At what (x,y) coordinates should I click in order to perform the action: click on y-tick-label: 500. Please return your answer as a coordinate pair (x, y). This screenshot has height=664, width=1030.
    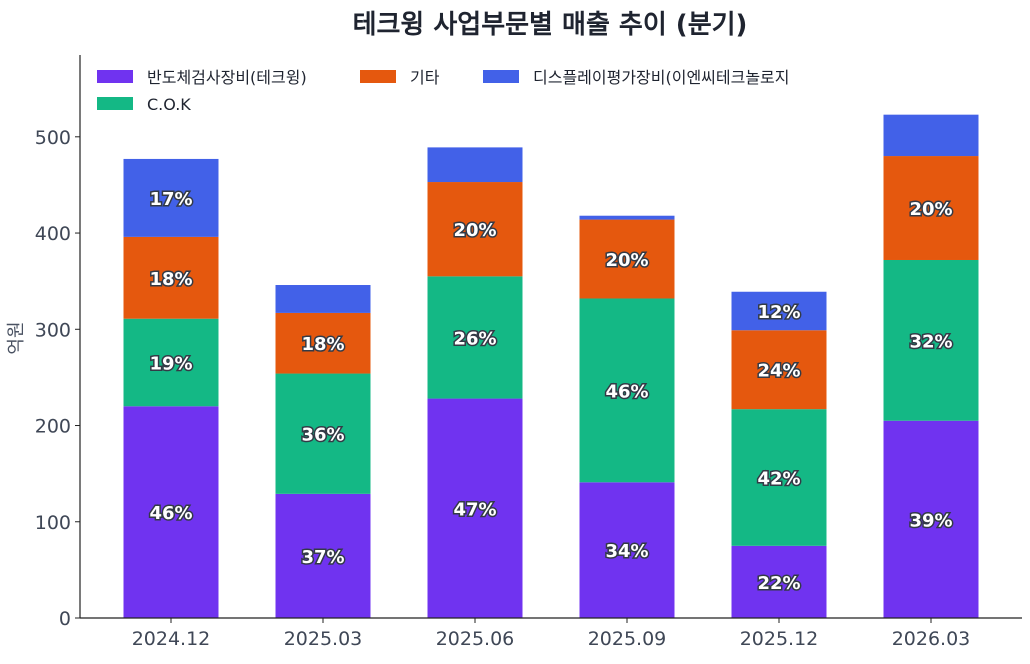
    Looking at the image, I should click on (53, 138).